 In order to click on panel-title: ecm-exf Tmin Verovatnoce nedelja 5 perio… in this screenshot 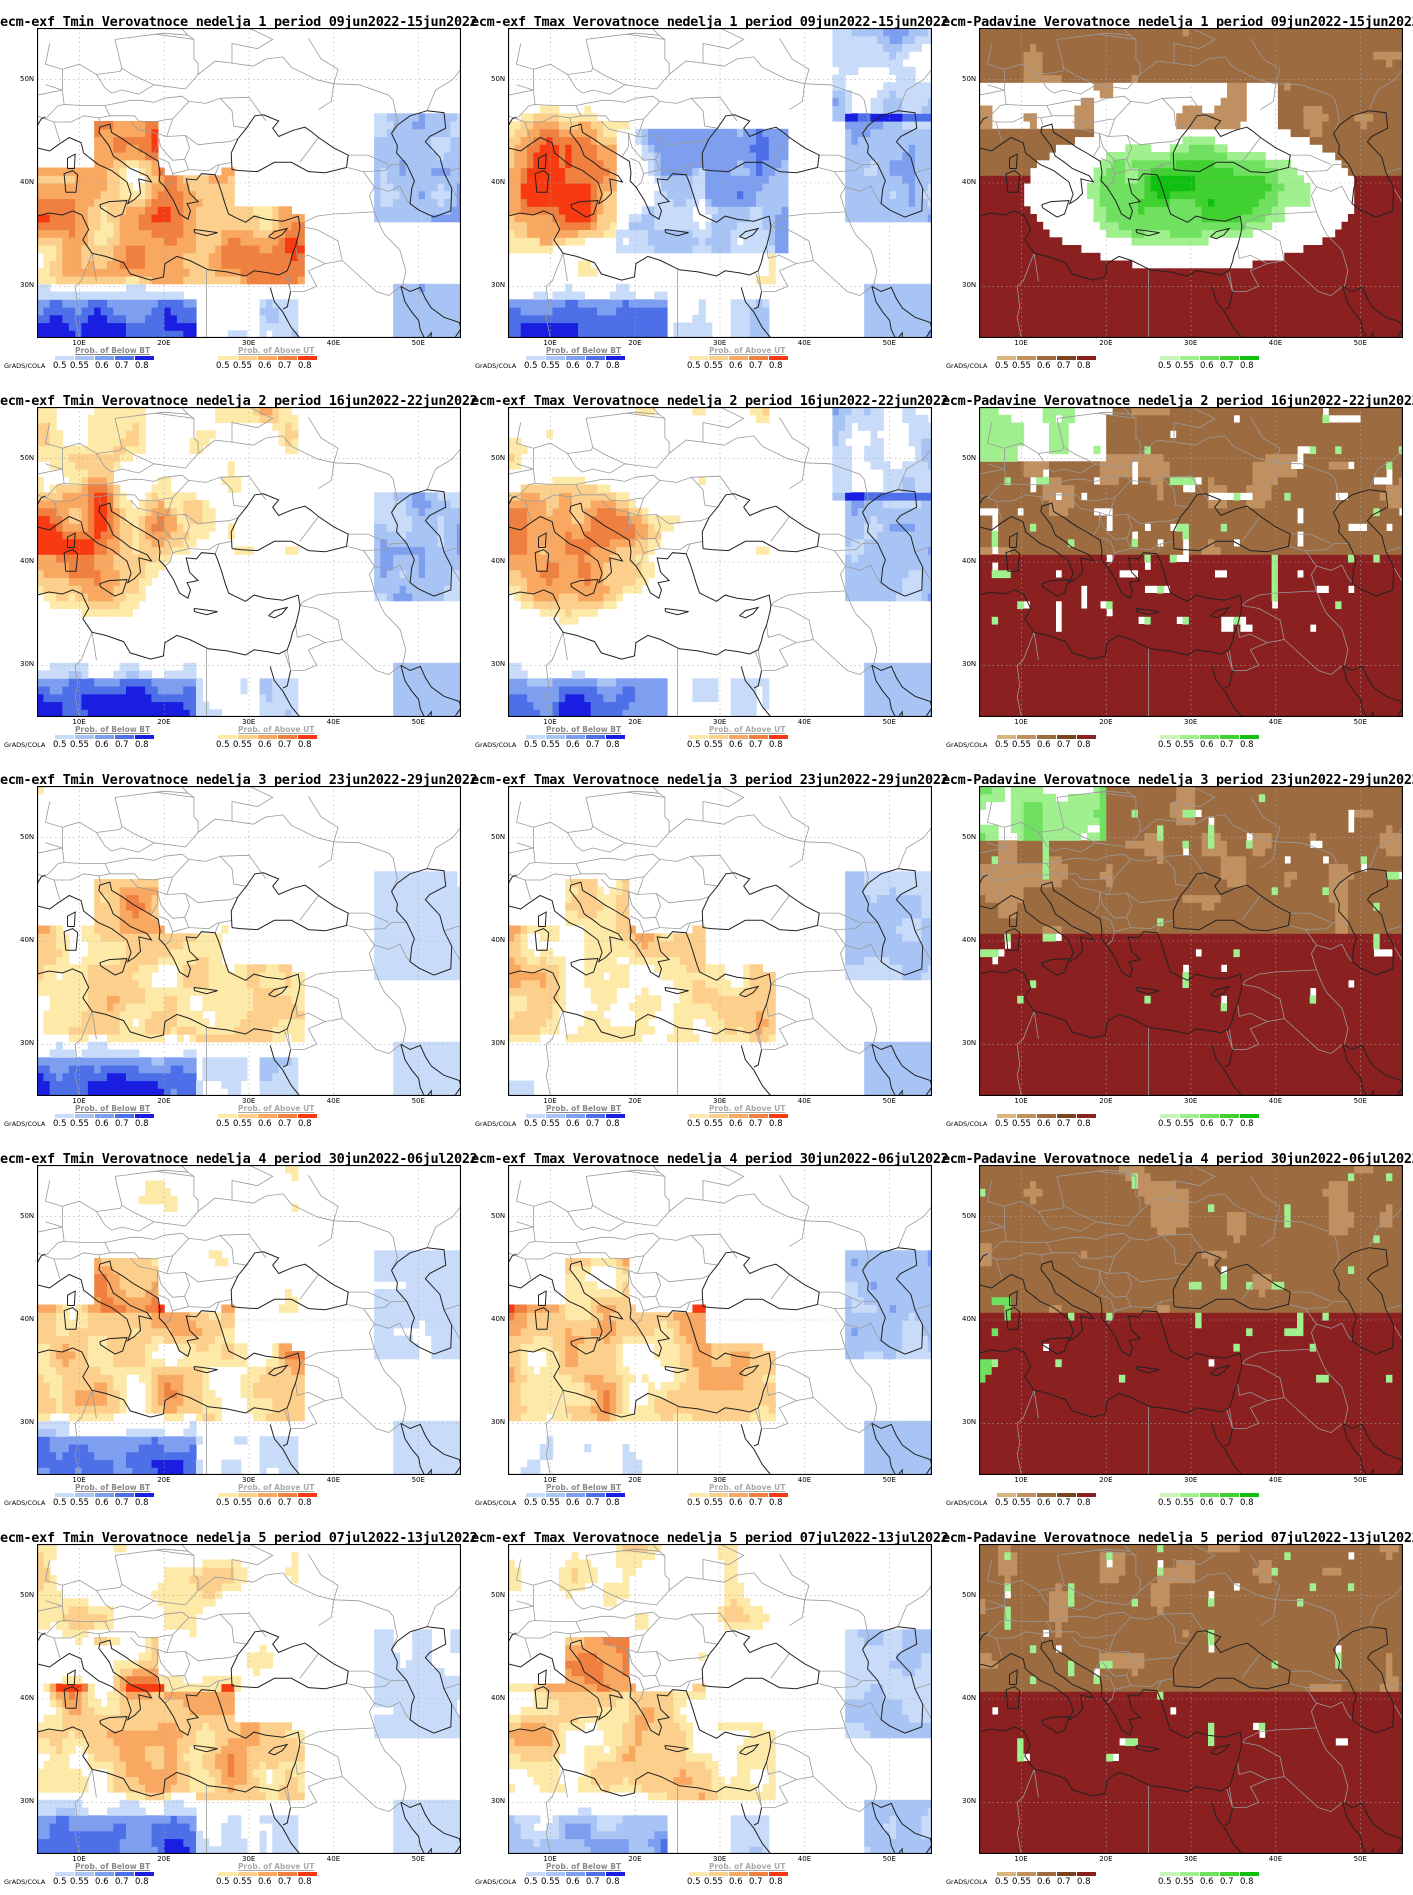, I will do `click(239, 1538)`.